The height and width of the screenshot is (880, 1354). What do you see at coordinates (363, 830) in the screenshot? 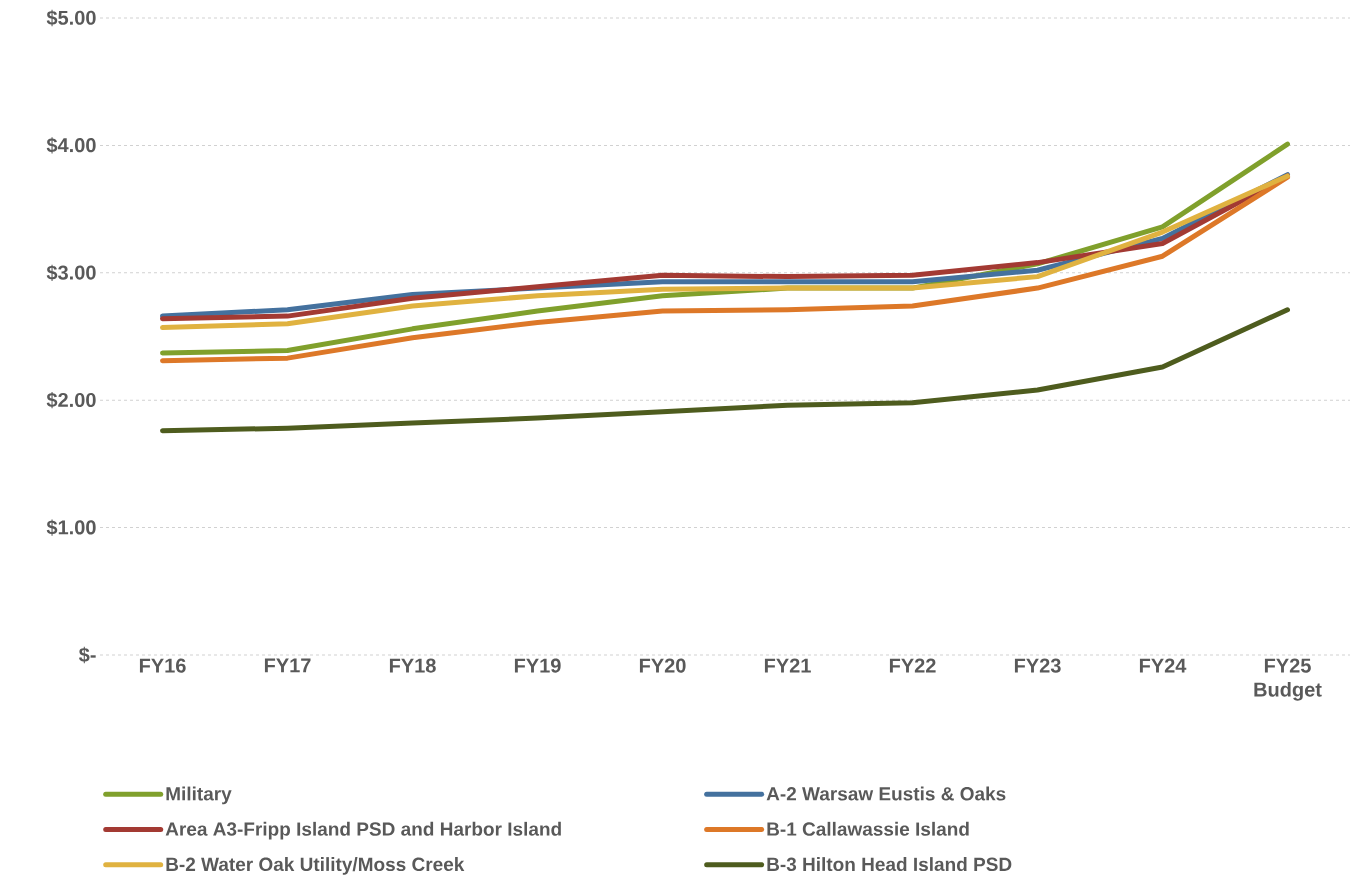
I see `legend-label: Area A3-Fripp Island PSD and Harbor Island` at bounding box center [363, 830].